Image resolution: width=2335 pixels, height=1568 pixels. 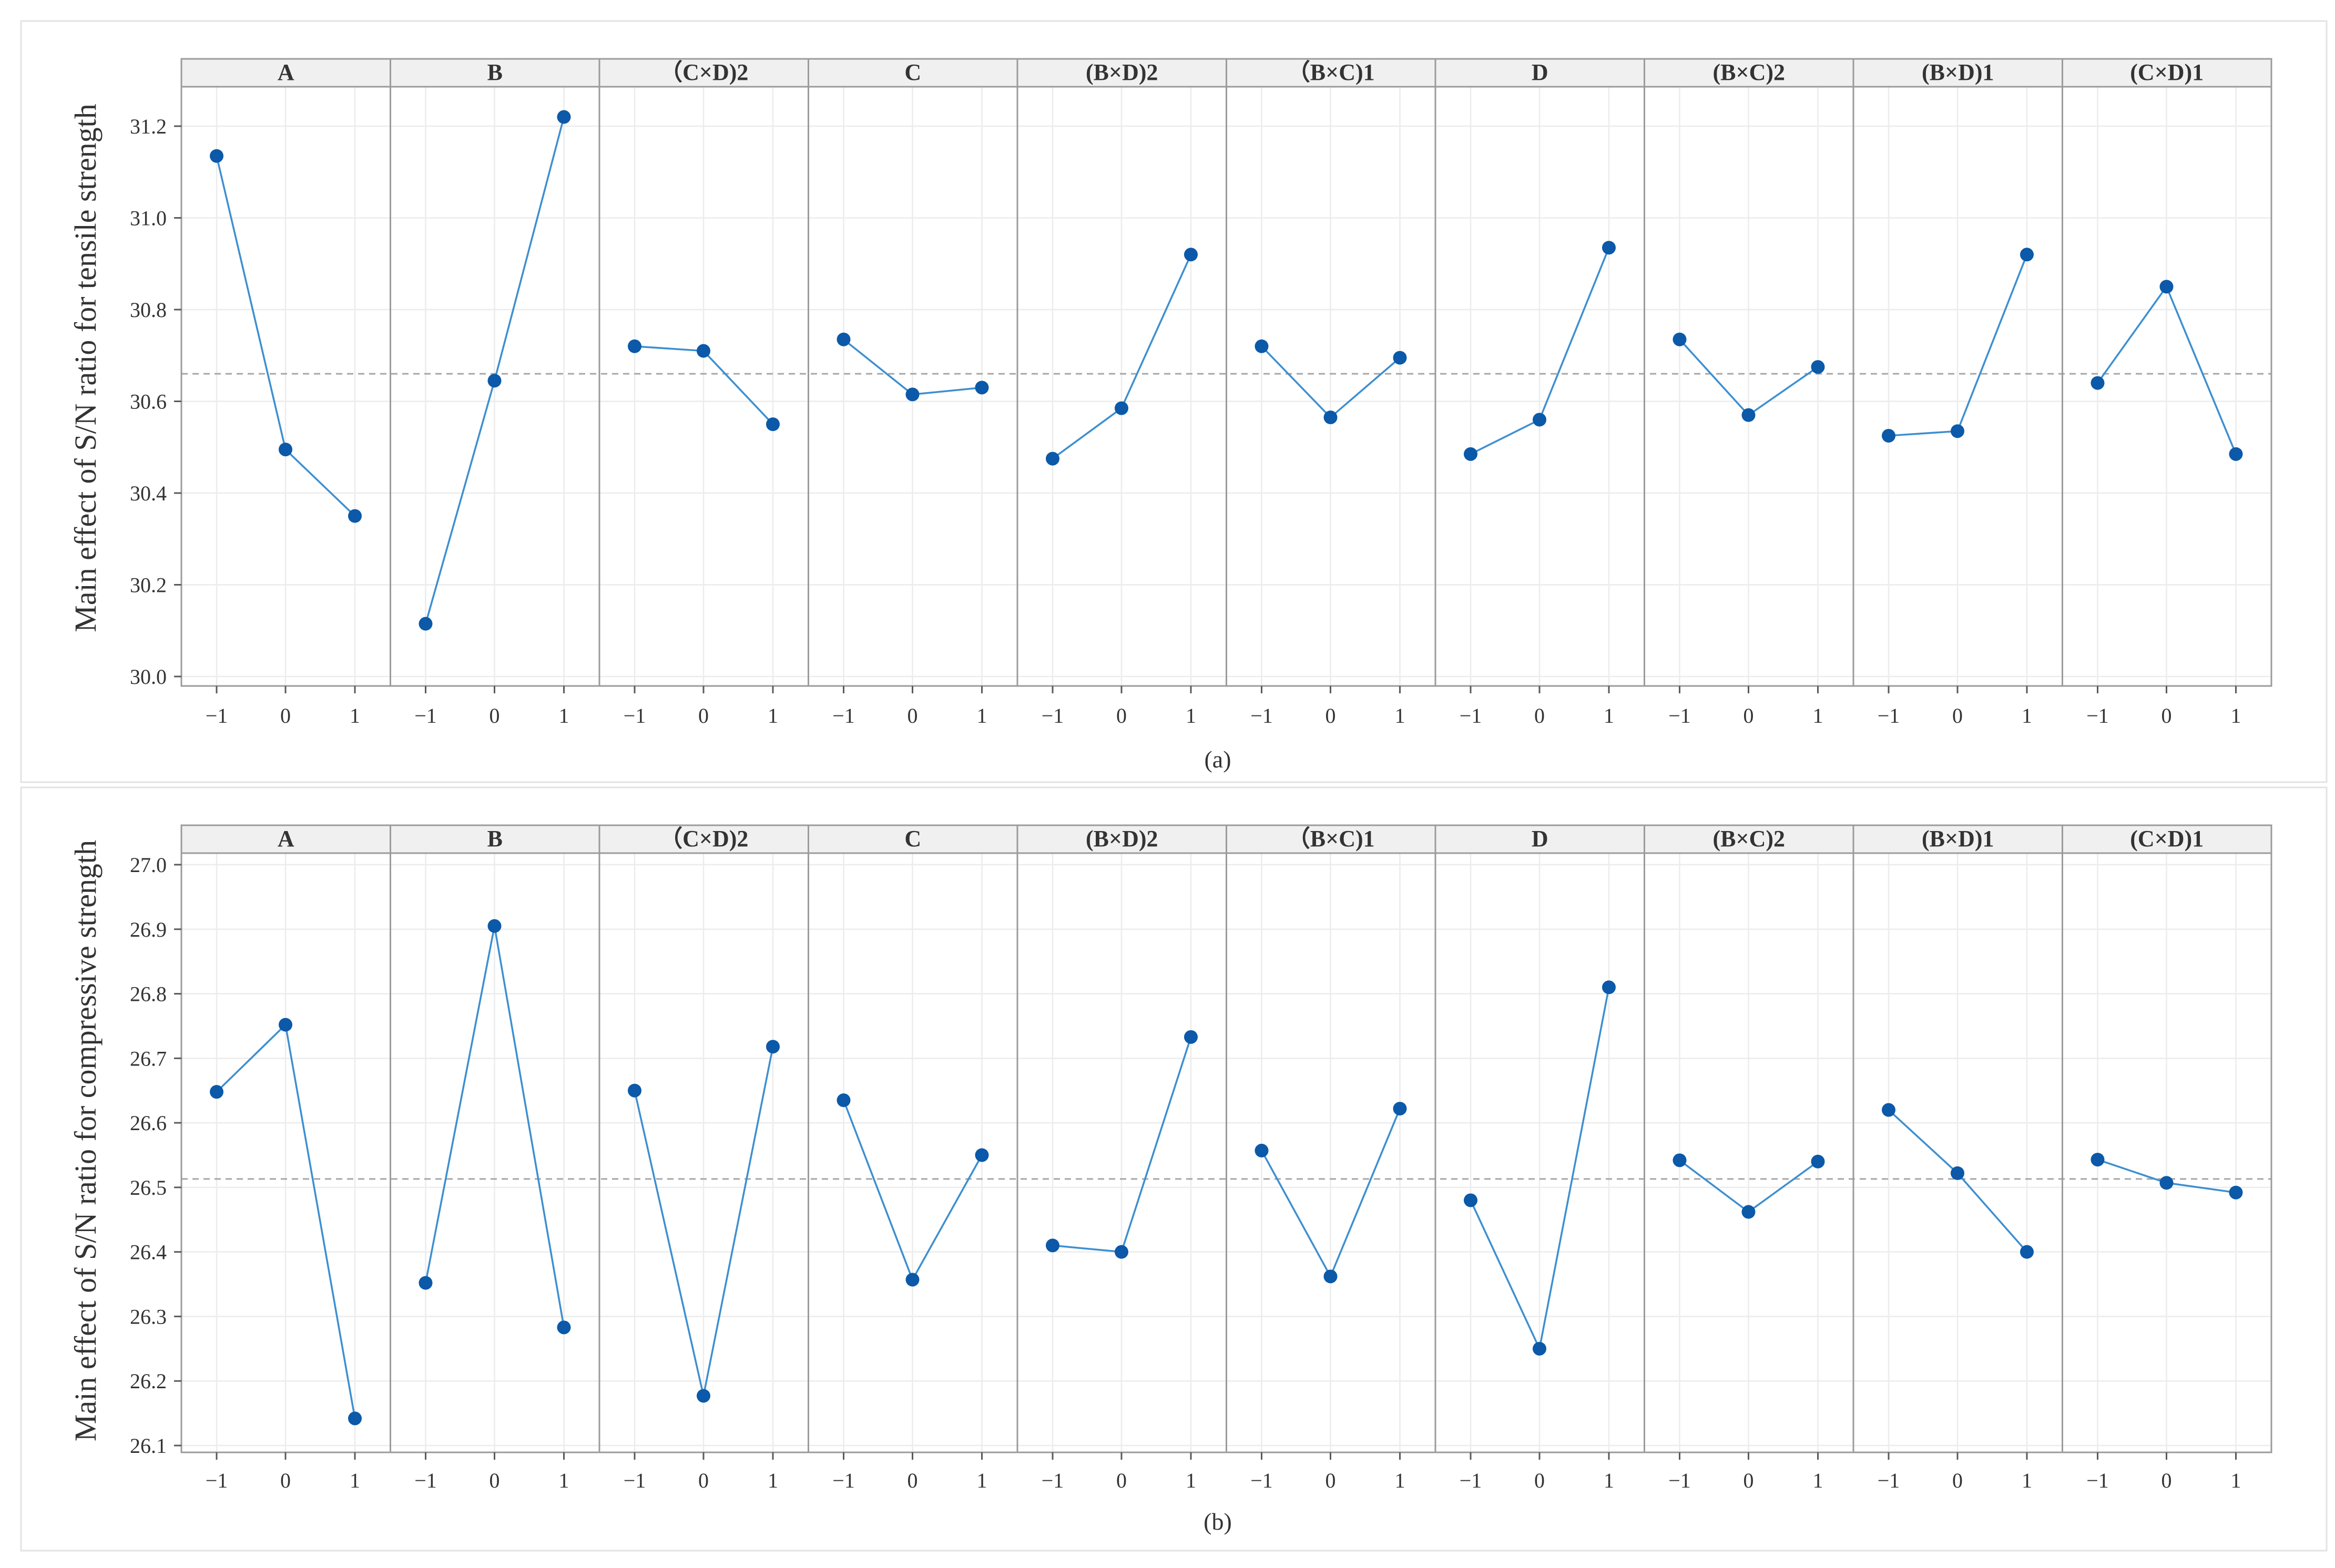 What do you see at coordinates (148, 1316) in the screenshot?
I see `y-tick-label: 26.3` at bounding box center [148, 1316].